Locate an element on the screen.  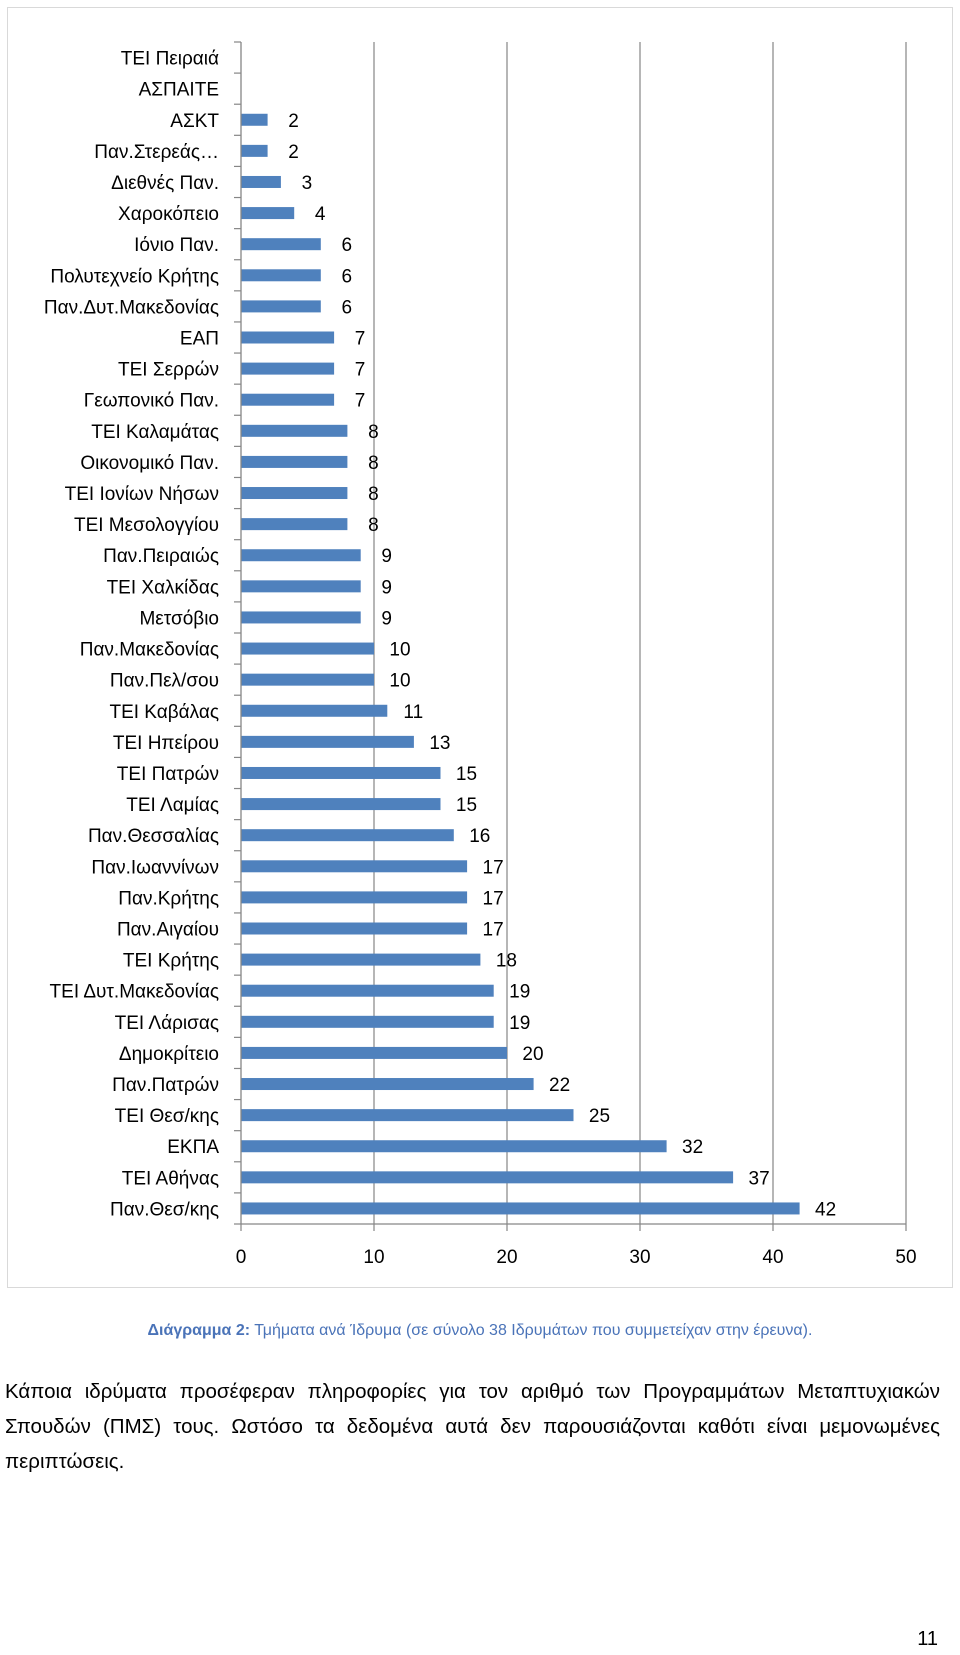
category-label: ΑΣΠΑΙΤΕ is located at coordinates (179, 90).